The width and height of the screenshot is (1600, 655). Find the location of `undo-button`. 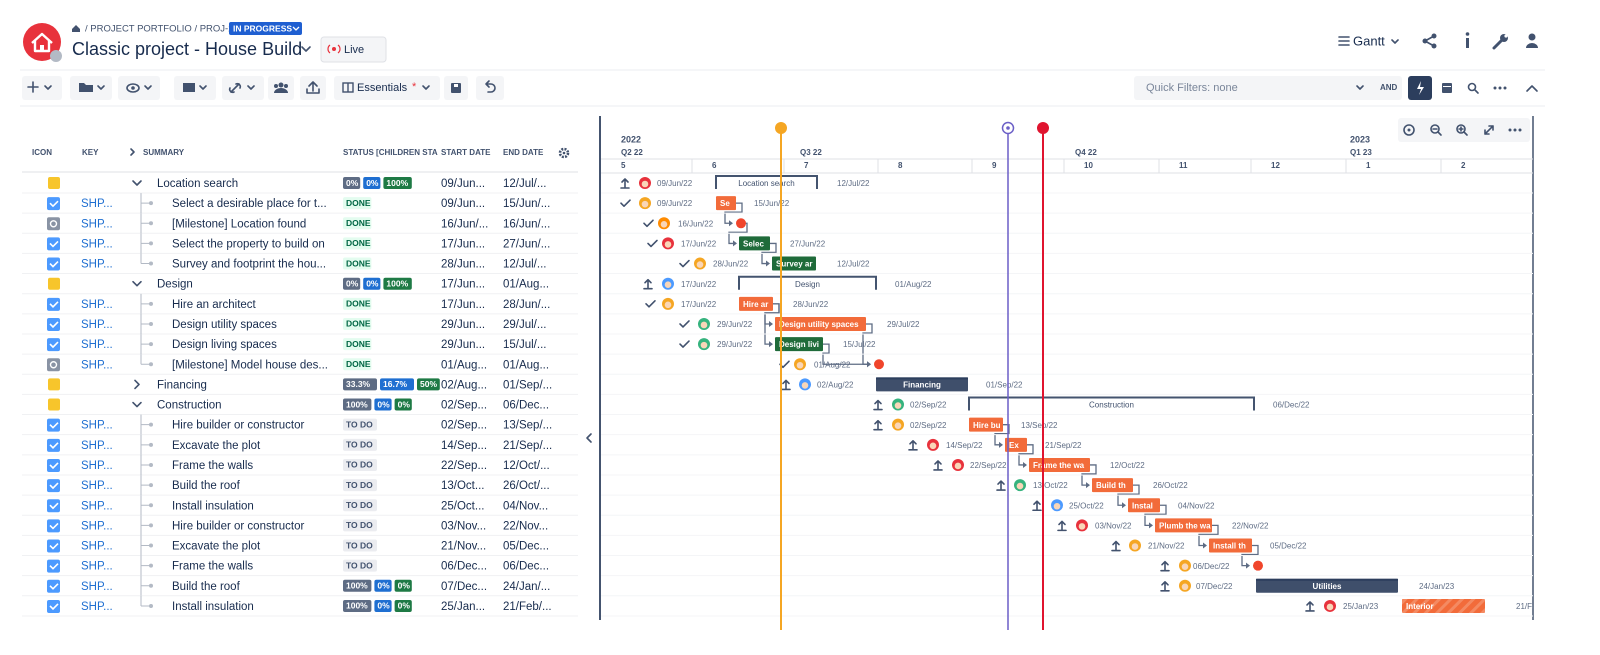

undo-button is located at coordinates (490, 88).